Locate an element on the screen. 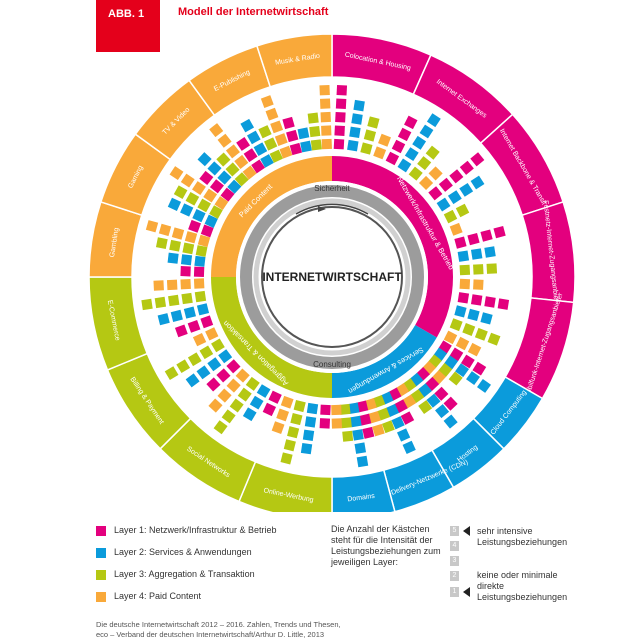  security-consulting-ring is located at coordinates (332, 277).